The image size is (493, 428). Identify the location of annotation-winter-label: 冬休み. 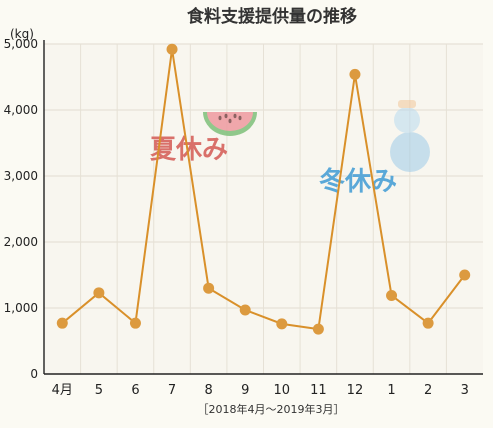
(358, 182).